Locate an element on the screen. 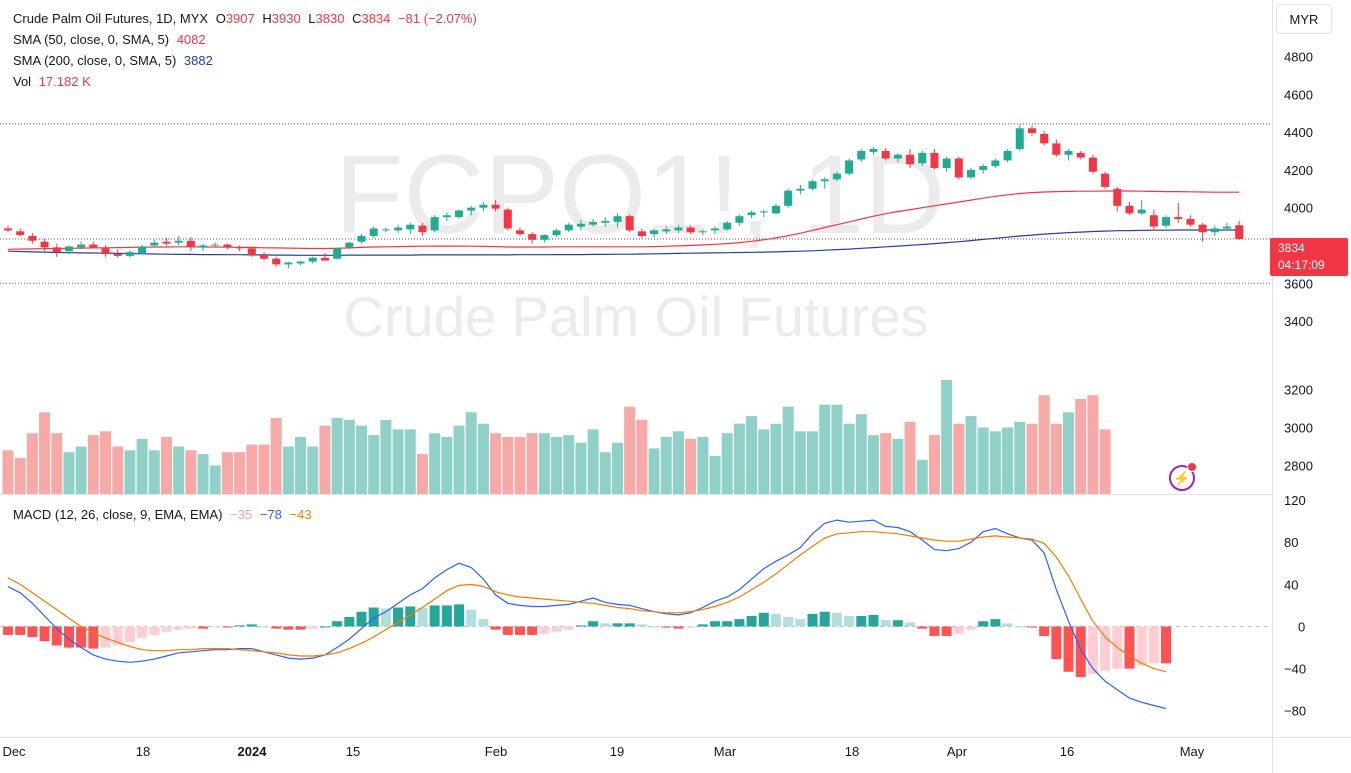 The image size is (1351, 773). price-tick-label: 4200 is located at coordinates (1298, 170).